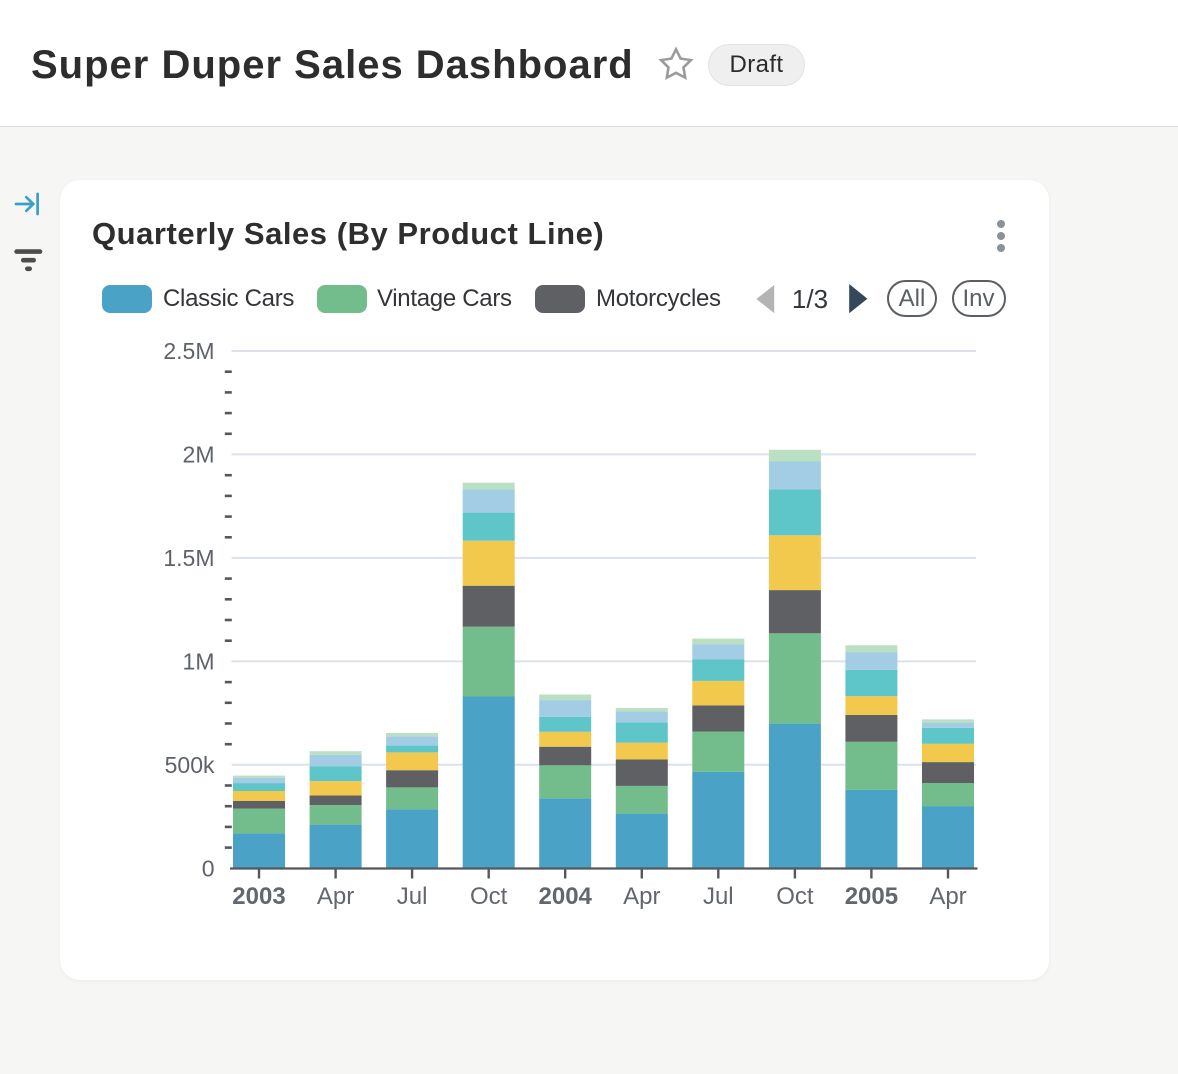 The width and height of the screenshot is (1178, 1074). Describe the element at coordinates (208, 868) in the screenshot. I see `svg-text: 0` at that location.